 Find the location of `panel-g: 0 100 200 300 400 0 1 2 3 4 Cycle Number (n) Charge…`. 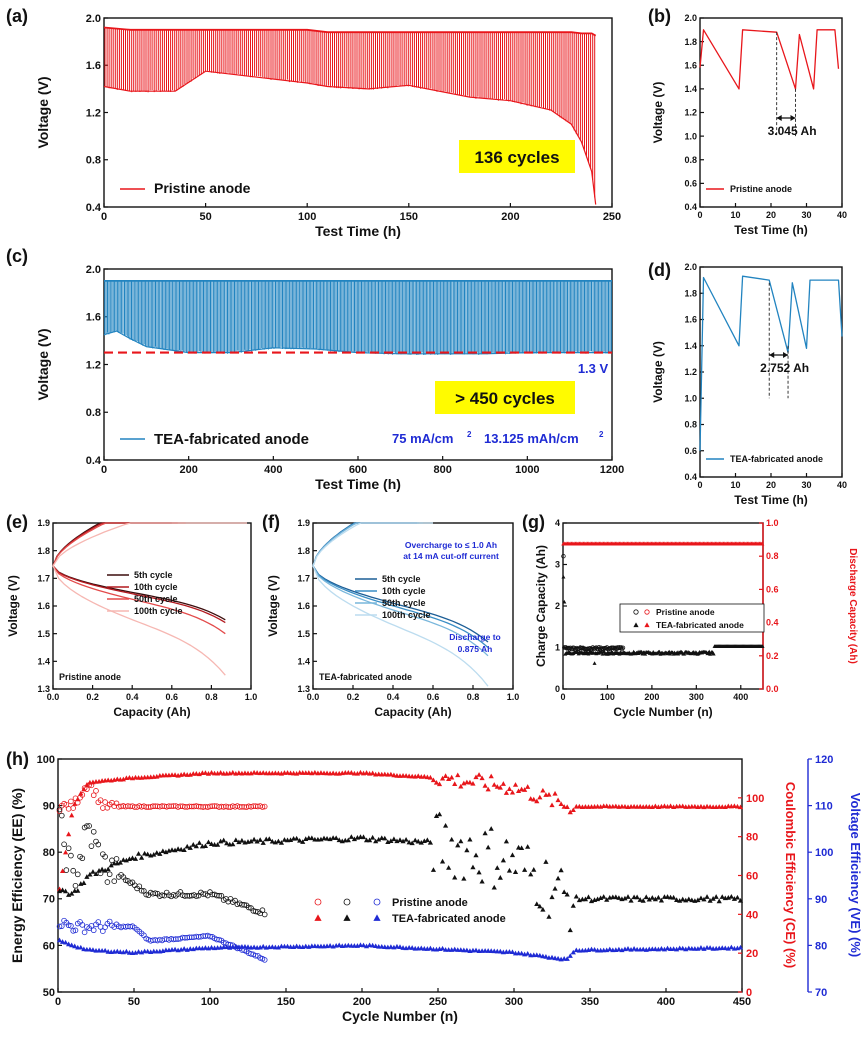

panel-g: 0 100 200 300 400 0 1 2 3 4 Cycle Number (n) Charge… is located at coordinates (690, 615).